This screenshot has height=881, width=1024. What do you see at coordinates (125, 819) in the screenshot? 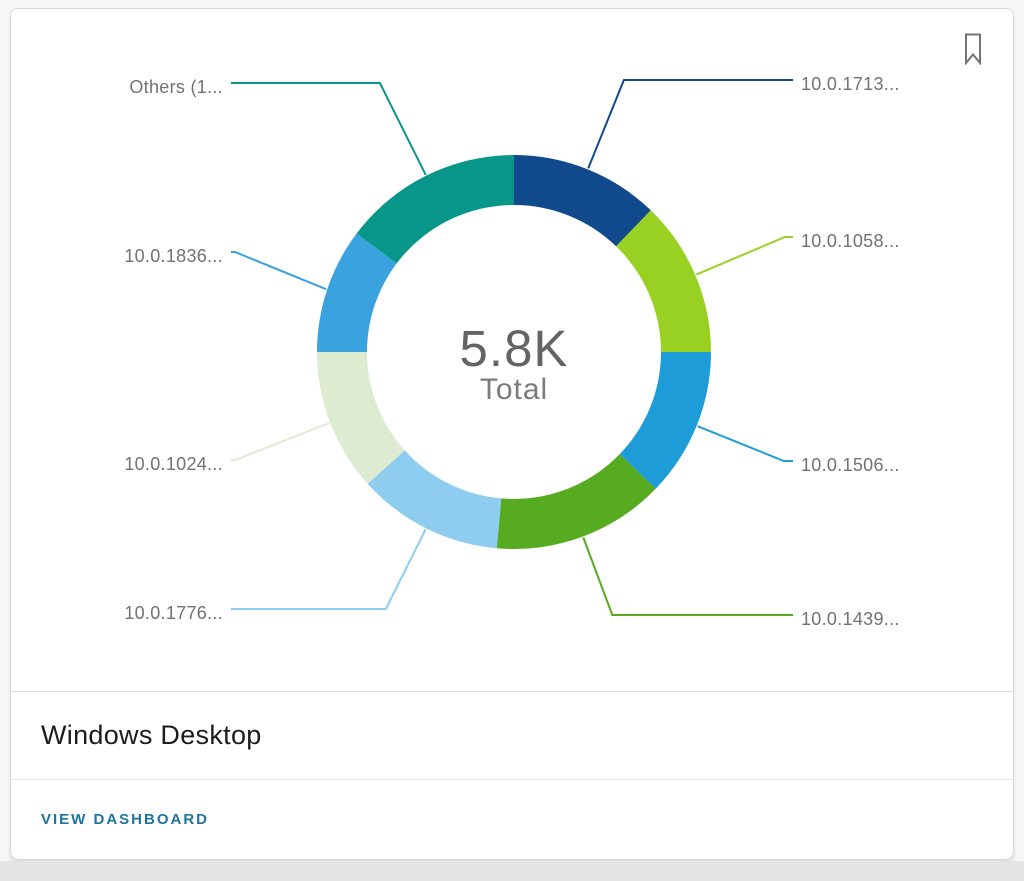
I see `view-dashboard-link: VIEW DASHBOARD` at bounding box center [125, 819].